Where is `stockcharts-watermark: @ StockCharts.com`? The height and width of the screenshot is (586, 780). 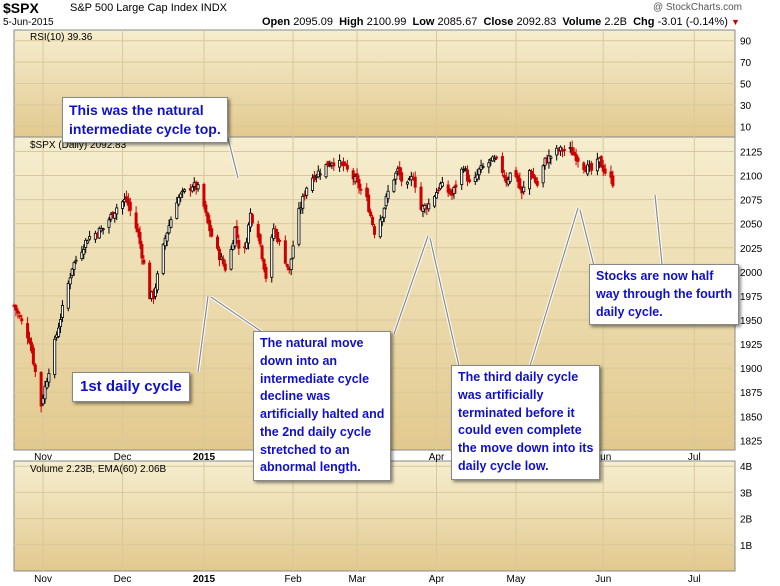 stockcharts-watermark: @ StockCharts.com is located at coordinates (697, 7).